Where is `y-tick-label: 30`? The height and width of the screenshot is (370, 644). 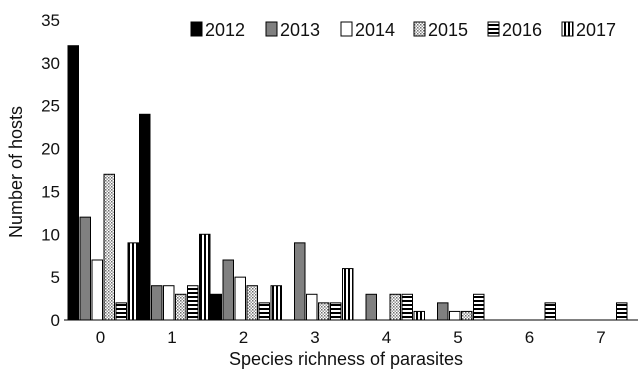
y-tick-label: 30 is located at coordinates (50, 63).